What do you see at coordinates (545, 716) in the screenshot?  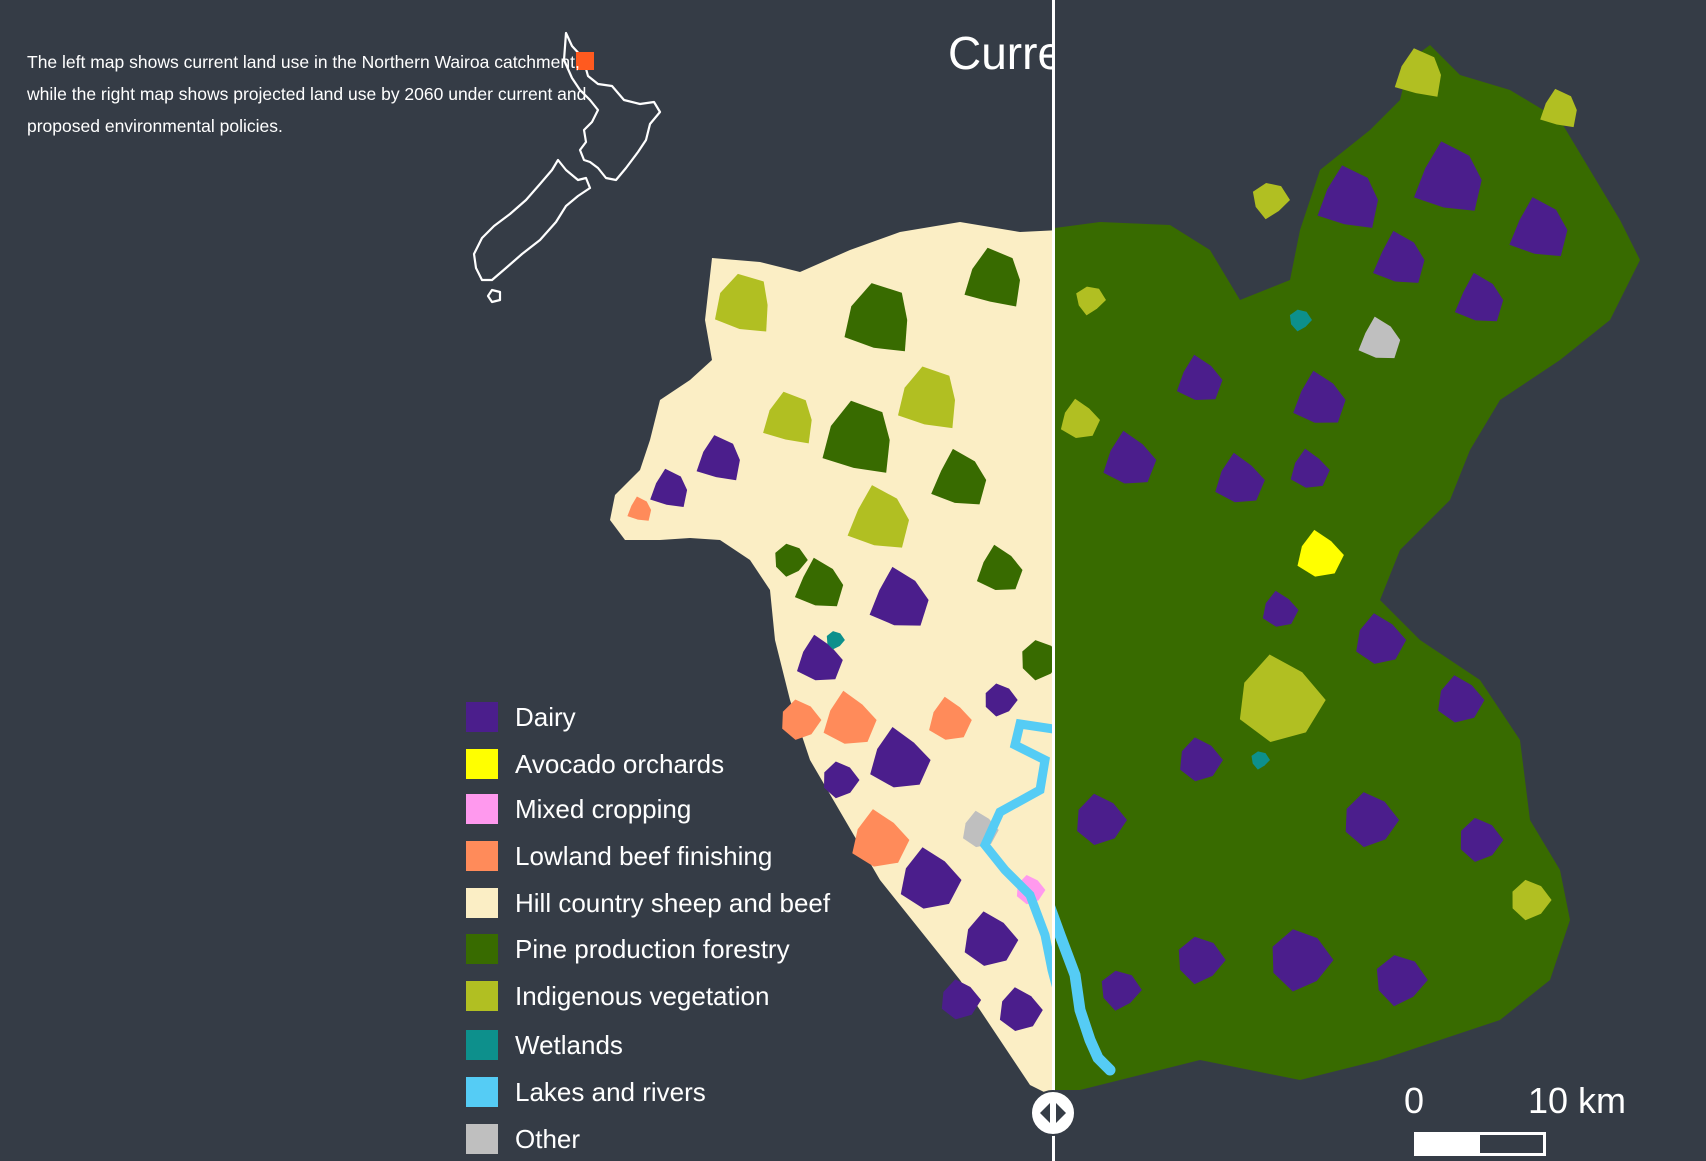 I see `legend-label: Dairy` at bounding box center [545, 716].